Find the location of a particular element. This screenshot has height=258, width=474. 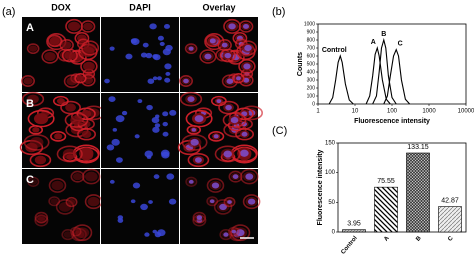

row-label: C is located at coordinates (30, 180).